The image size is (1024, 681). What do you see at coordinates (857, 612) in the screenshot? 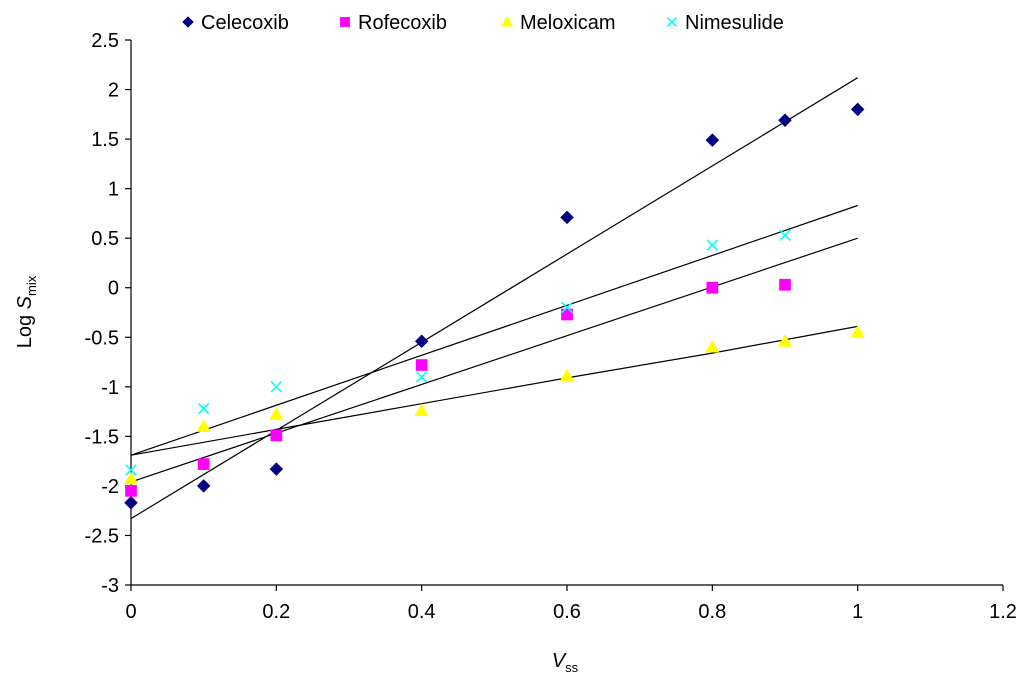
I see `x-tick-label: 1` at bounding box center [857, 612].